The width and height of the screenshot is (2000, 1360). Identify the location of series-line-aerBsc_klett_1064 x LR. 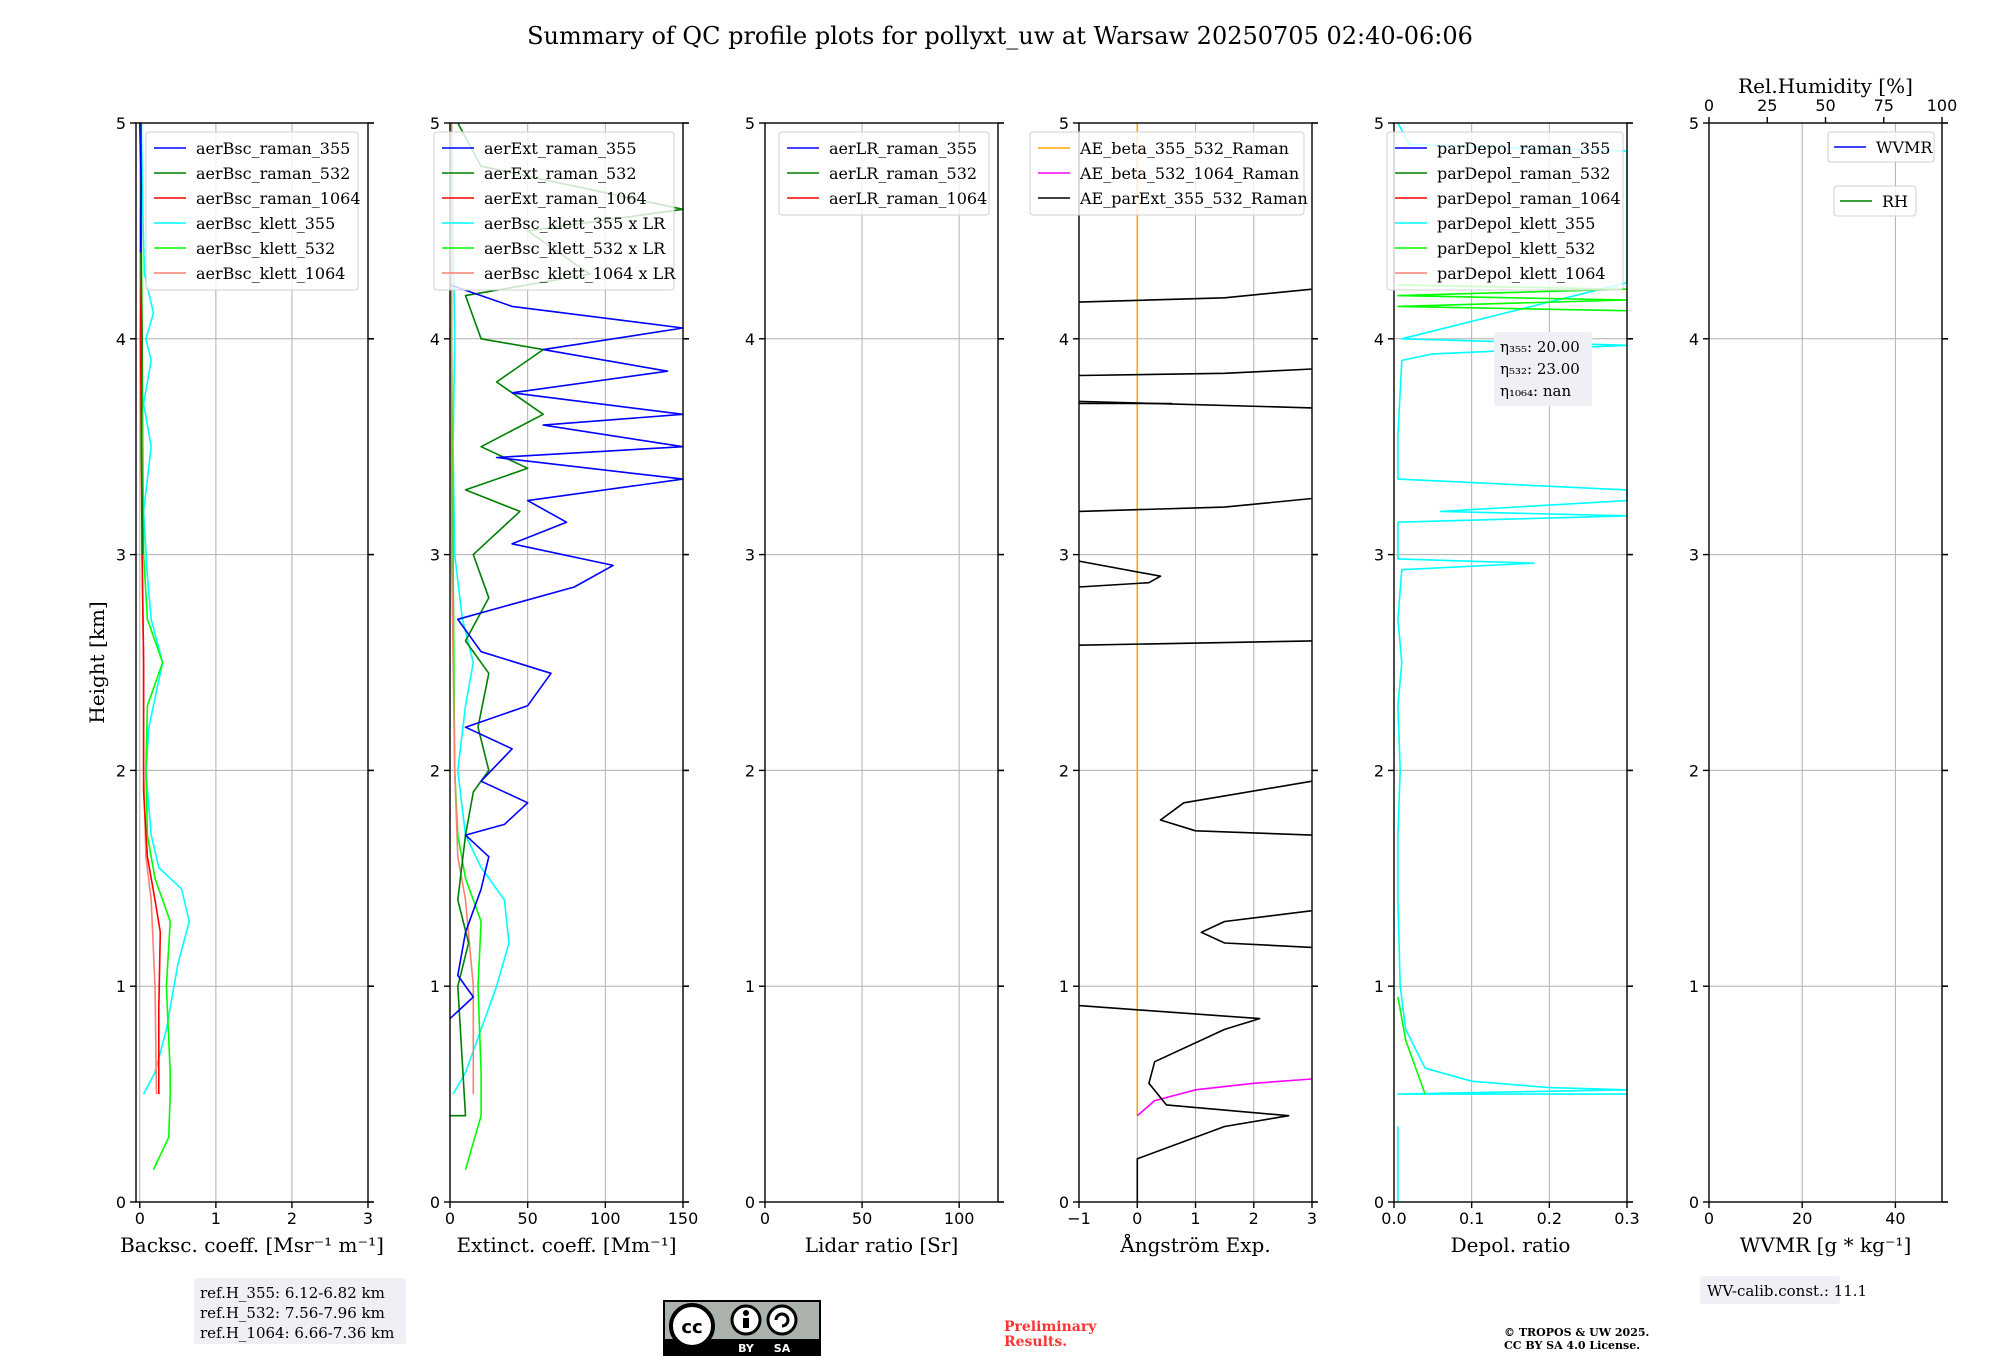
(462, 609).